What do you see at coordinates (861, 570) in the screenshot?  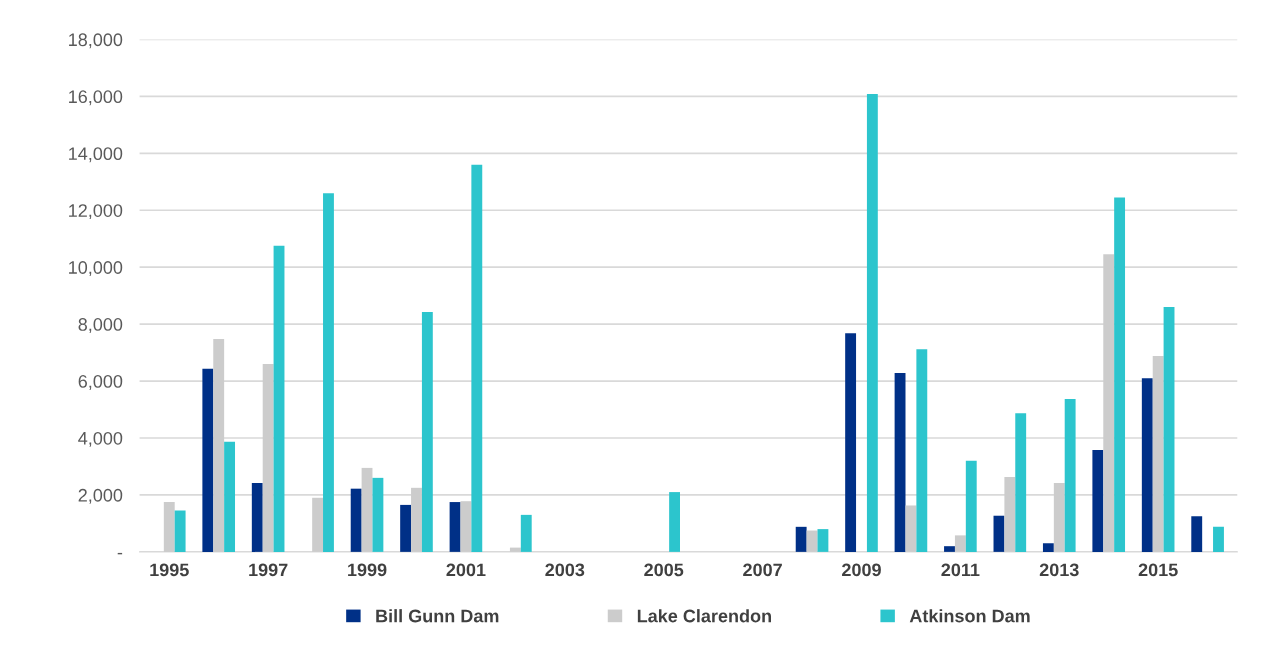 I see `x-tick-label: 2009` at bounding box center [861, 570].